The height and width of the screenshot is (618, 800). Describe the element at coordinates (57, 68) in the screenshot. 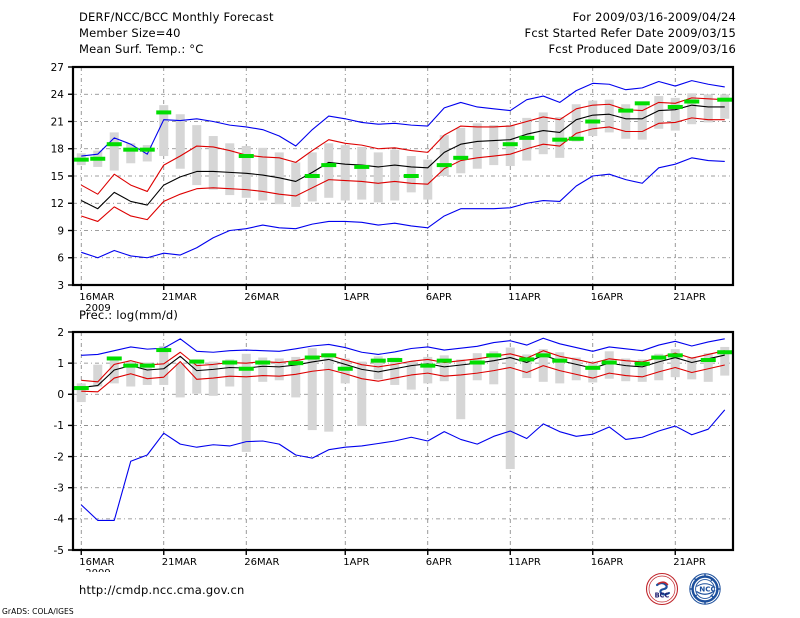

I see `y-tick-label: 27` at that location.